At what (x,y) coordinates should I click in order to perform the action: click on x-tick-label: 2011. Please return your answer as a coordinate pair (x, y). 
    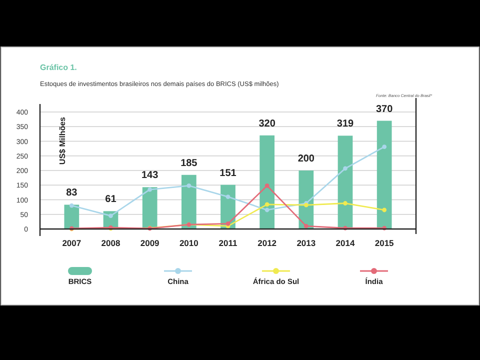
    Looking at the image, I should click on (228, 243).